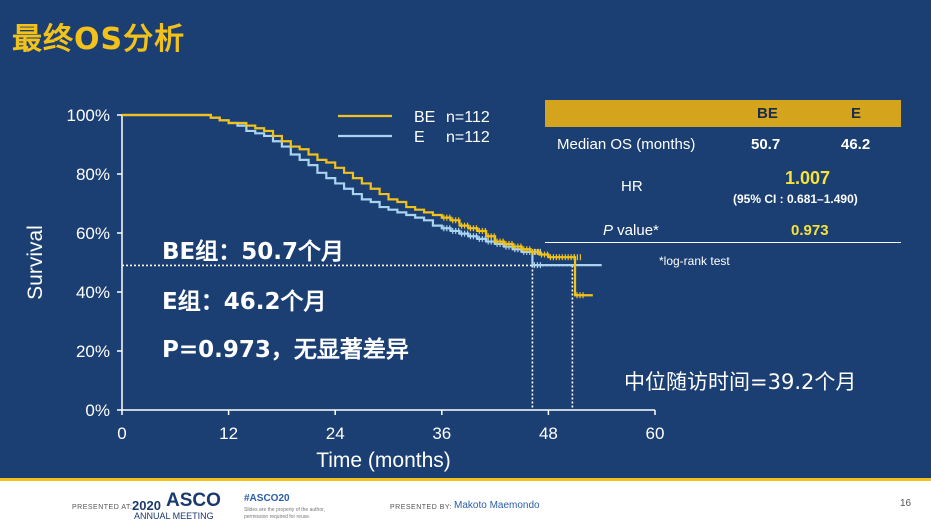 This screenshot has width=931, height=527. I want to click on median-e: 46.2, so click(856, 144).